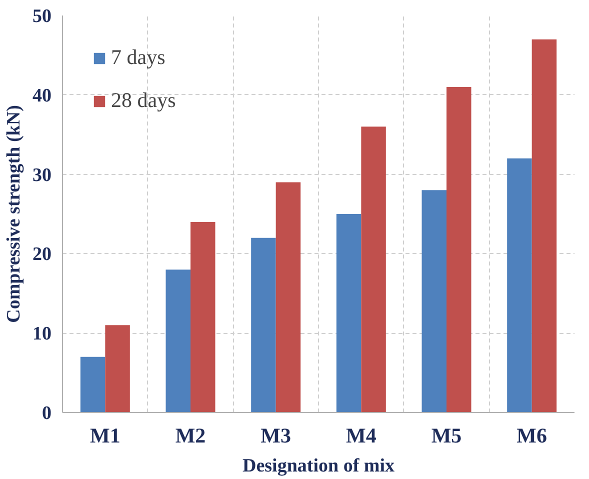 This screenshot has width=589, height=479. Describe the element at coordinates (42, 16) in the screenshot. I see `y-tick-label: 50` at that location.